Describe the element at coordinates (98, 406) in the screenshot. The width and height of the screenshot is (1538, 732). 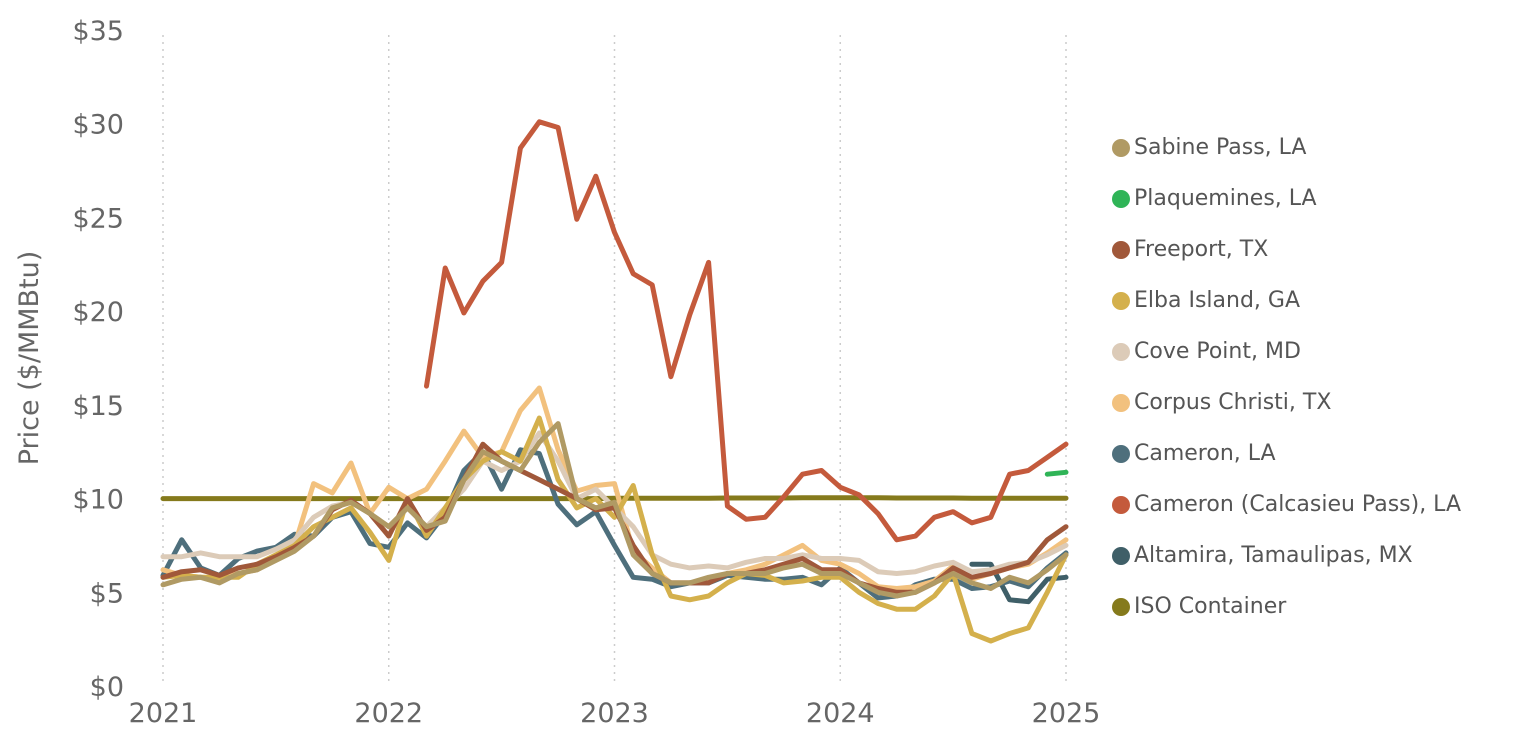
I see `y-tick-label: $15` at that location.